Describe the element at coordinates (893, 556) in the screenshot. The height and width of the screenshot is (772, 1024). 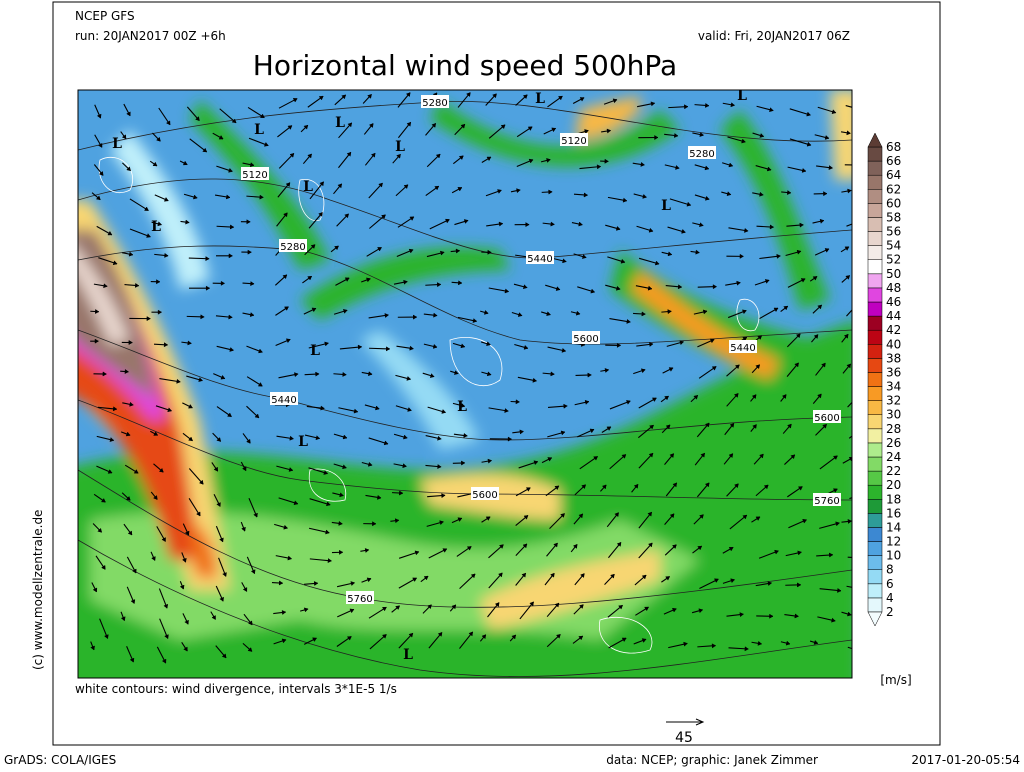
I see `colorbar-label: 10` at that location.